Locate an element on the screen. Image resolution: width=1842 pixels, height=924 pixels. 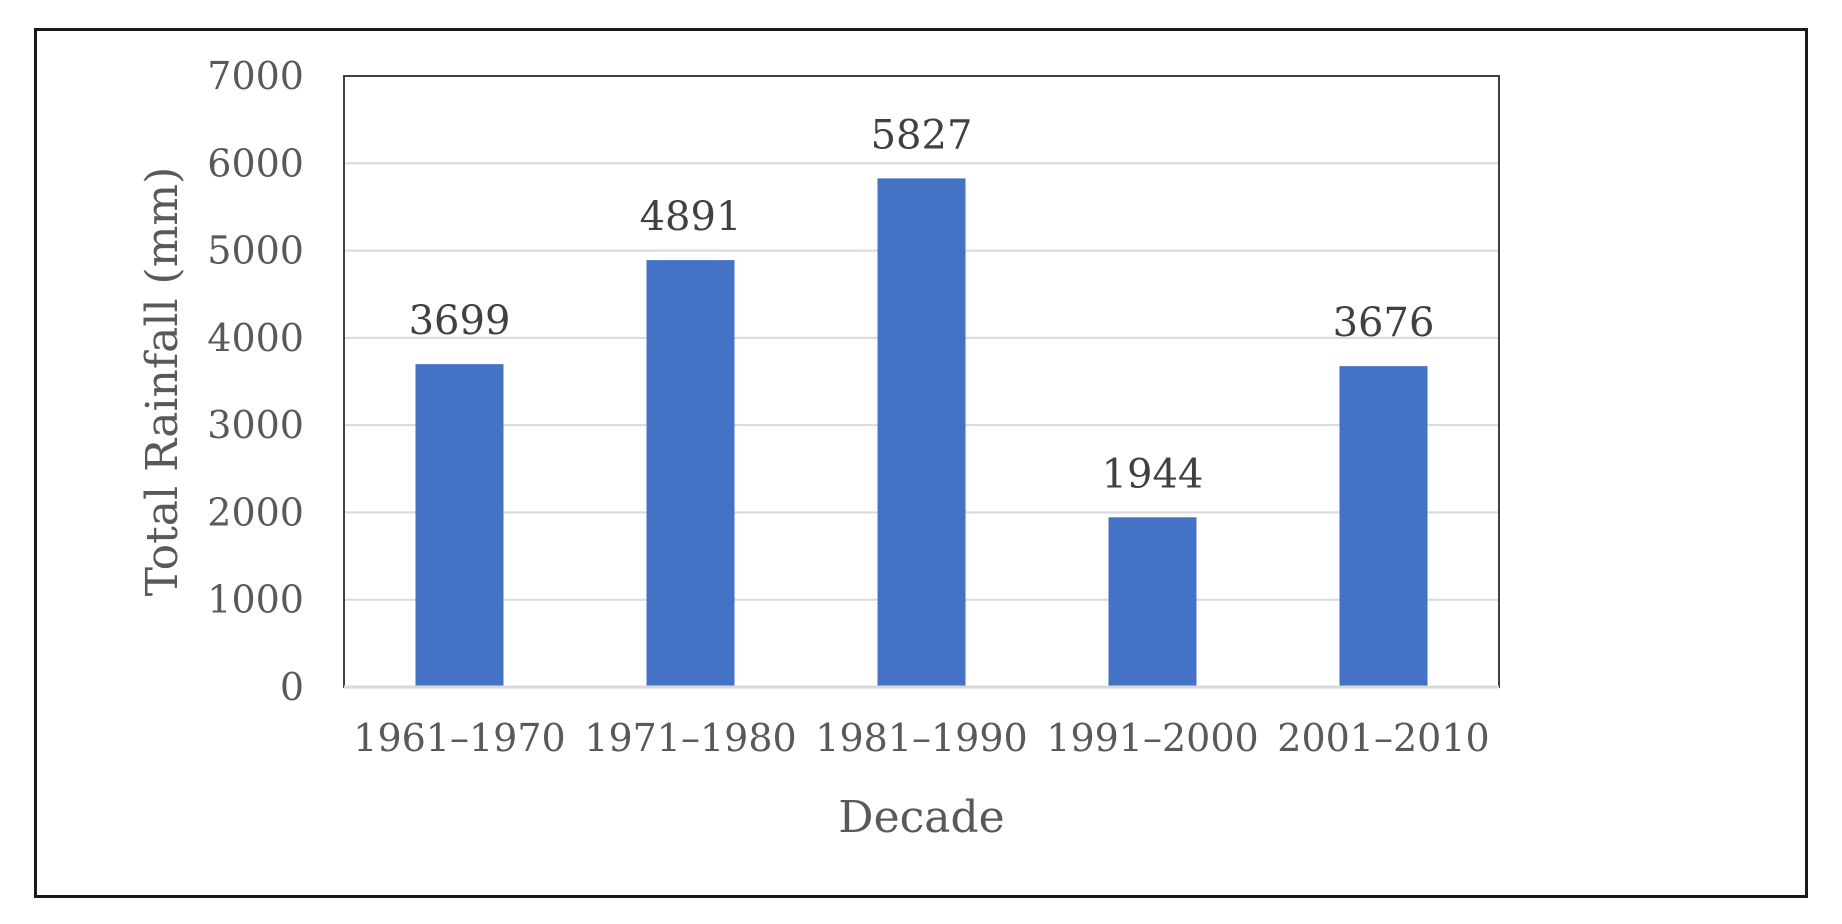
y-tick-label: 1000 is located at coordinates (255, 600).